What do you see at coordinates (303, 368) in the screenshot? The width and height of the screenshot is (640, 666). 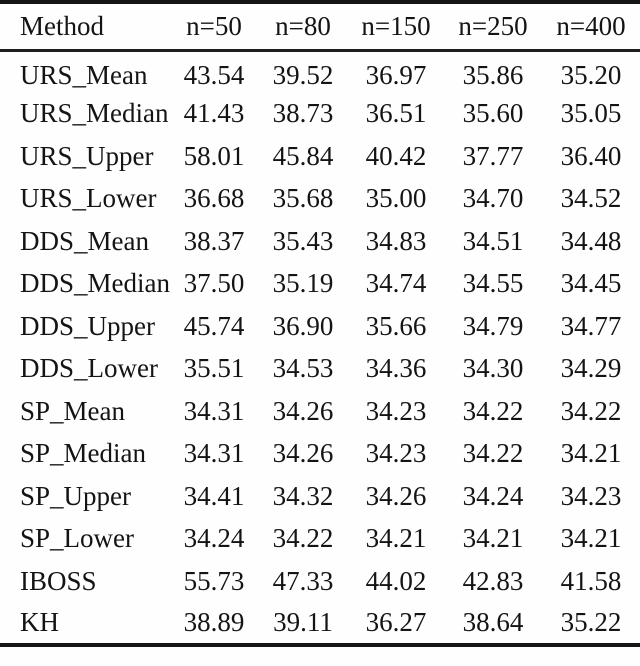 I see `value-cell: 34.53` at bounding box center [303, 368].